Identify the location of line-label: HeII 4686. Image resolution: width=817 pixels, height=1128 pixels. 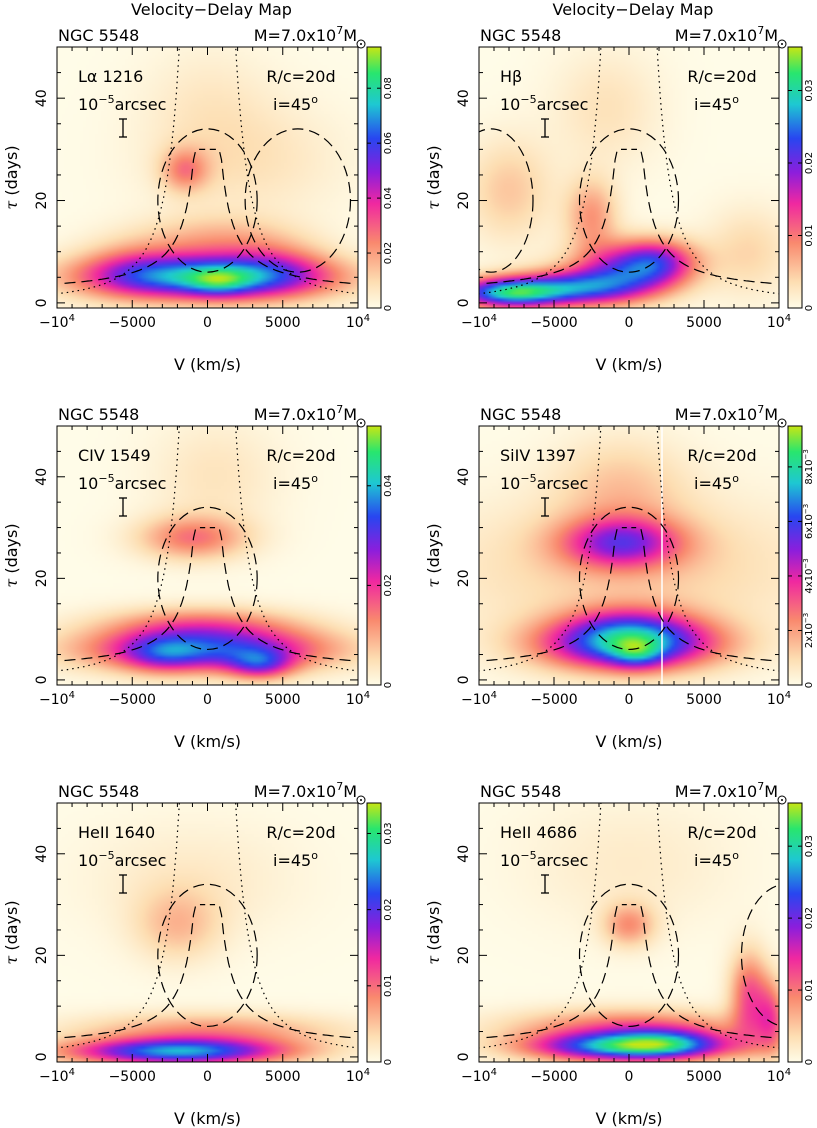
(538, 832).